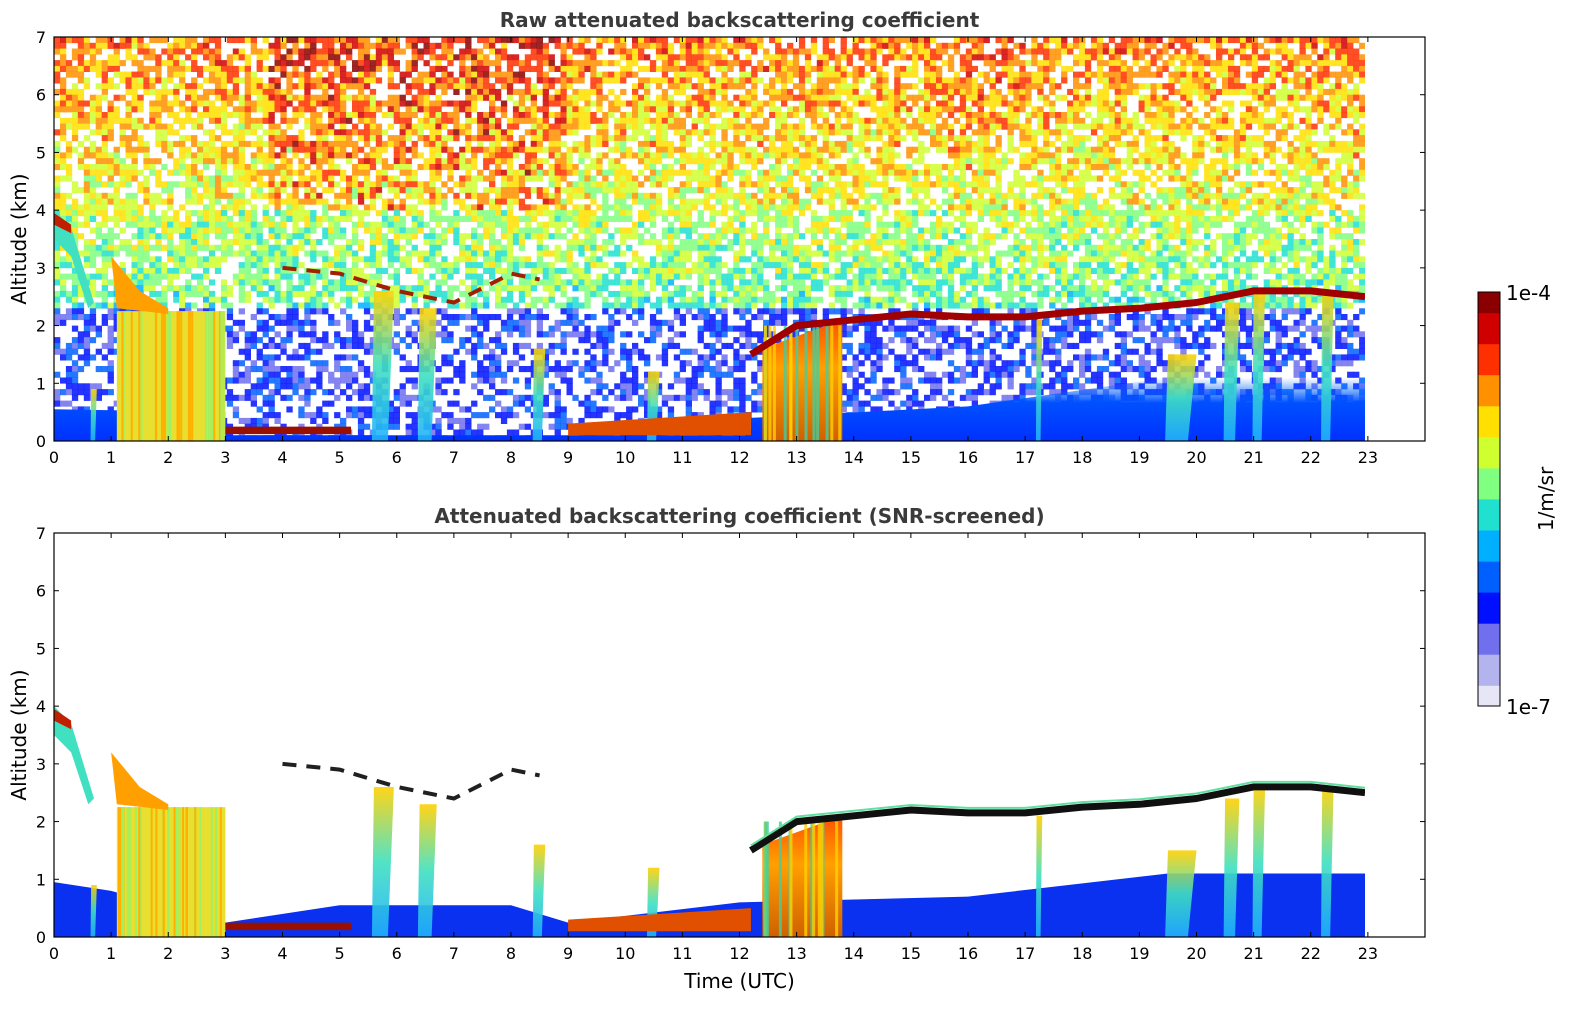 The height and width of the screenshot is (1020, 1595). Describe the element at coordinates (739, 457) in the screenshot. I see `x-tick-label: 12` at that location.